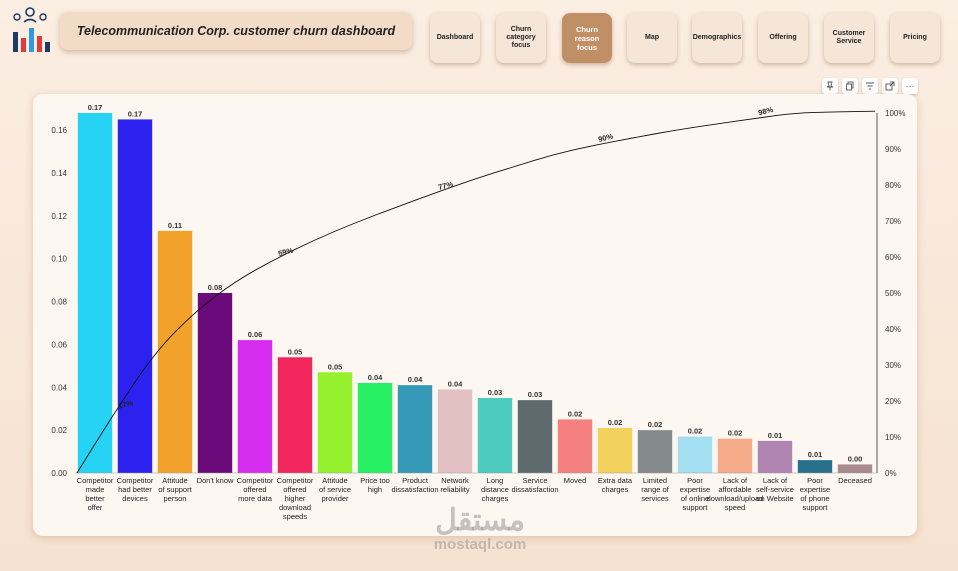 The height and width of the screenshot is (571, 958). I want to click on more-options-icon: ⋯, so click(910, 86).